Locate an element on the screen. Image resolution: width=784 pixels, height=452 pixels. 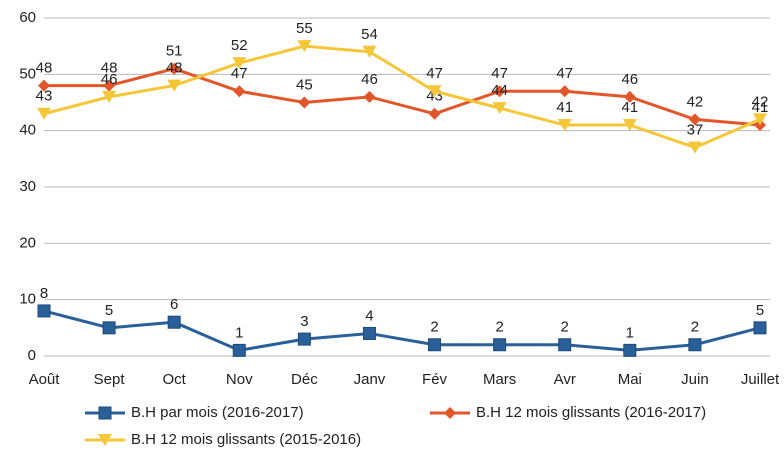
y-tick-label: 60 is located at coordinates (27, 17).